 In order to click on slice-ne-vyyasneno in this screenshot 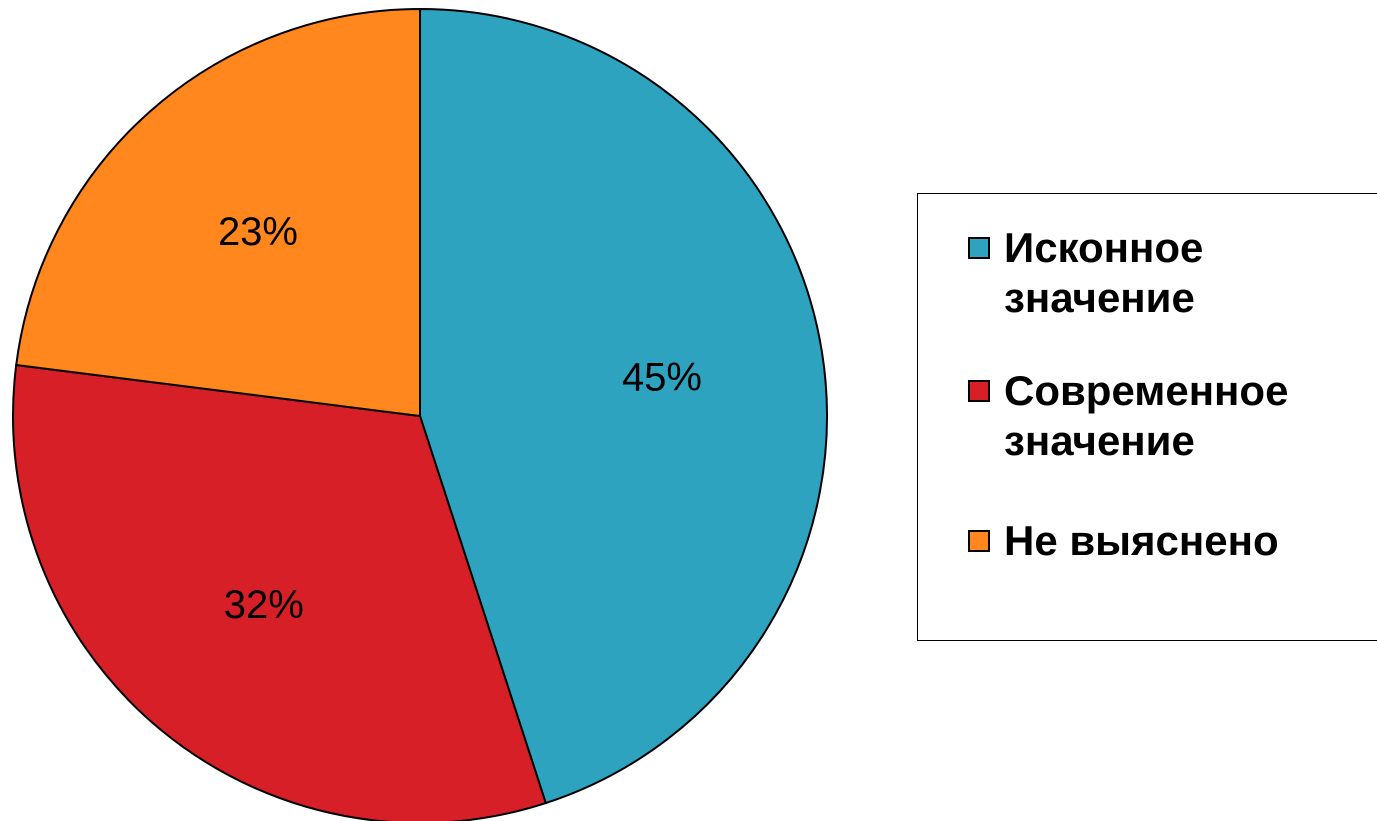, I will do `click(218, 212)`.